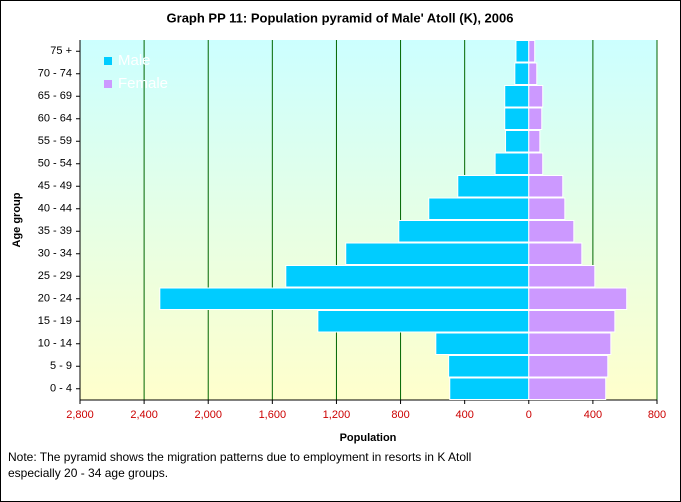  I want to click on x-tick-label: 0, so click(529, 415).